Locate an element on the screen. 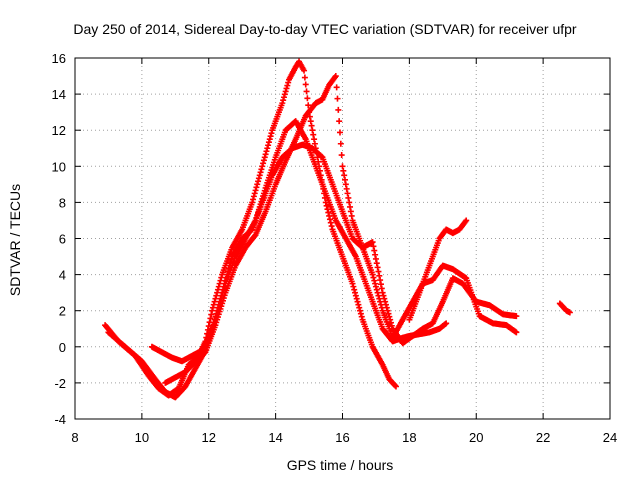 Image resolution: width=640 pixels, height=480 pixels. y-tick-label: 12 is located at coordinates (59, 130).